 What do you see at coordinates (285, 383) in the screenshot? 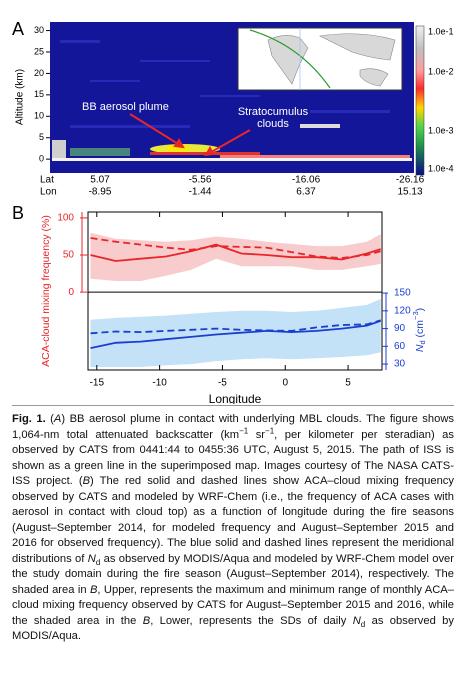
I see `x-tick-label: 0` at bounding box center [285, 383].